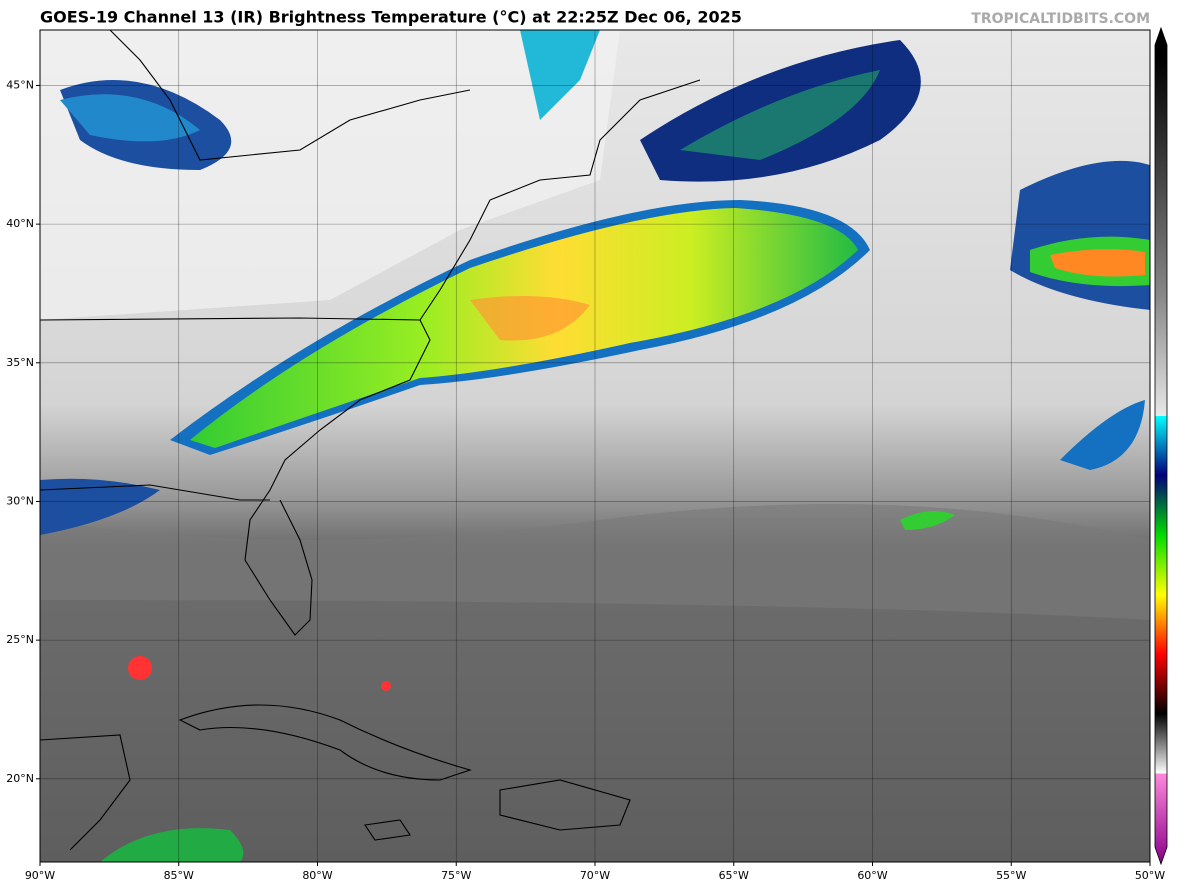 This screenshot has width=1200, height=885. I want to click on x-tick-label: 70°W, so click(595, 875).